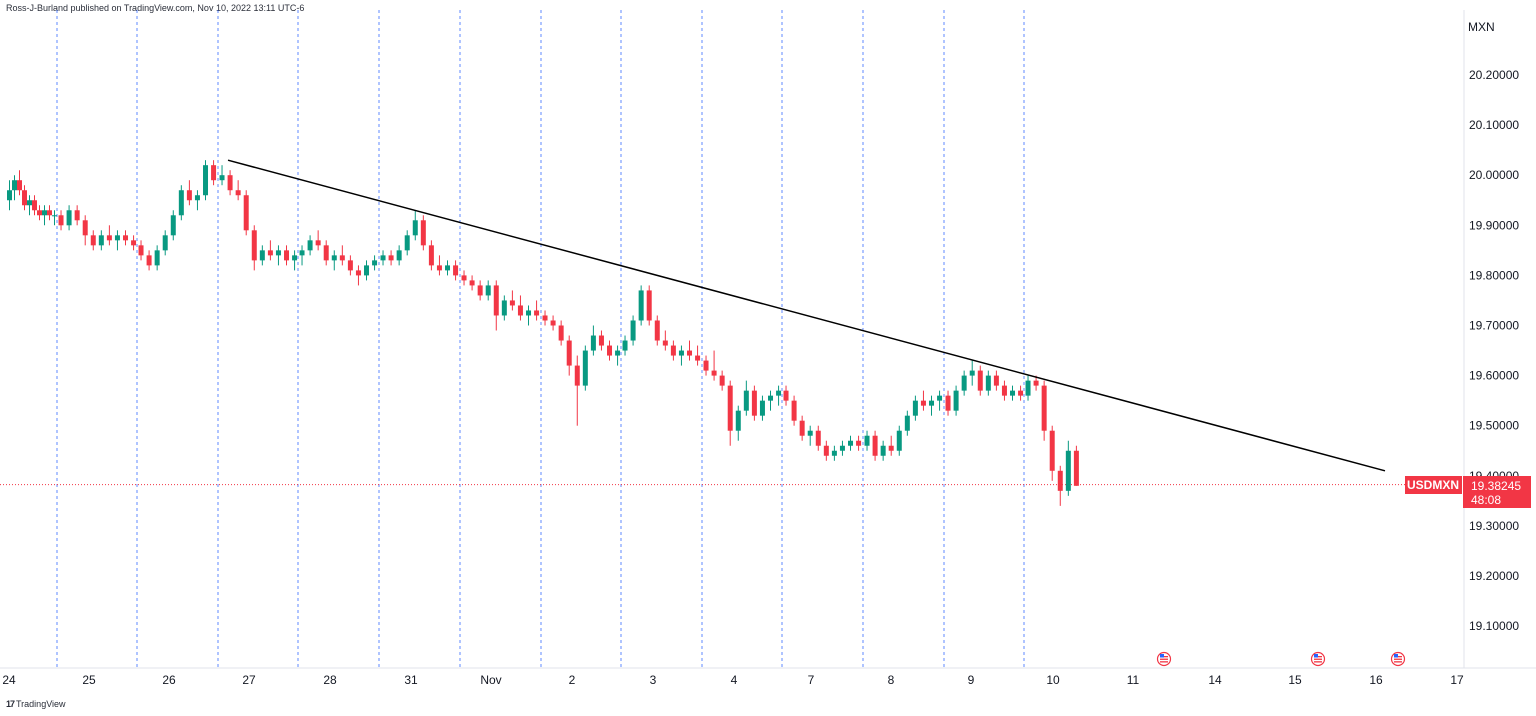 The width and height of the screenshot is (1536, 716). I want to click on time-tick-label: 14, so click(1215, 680).